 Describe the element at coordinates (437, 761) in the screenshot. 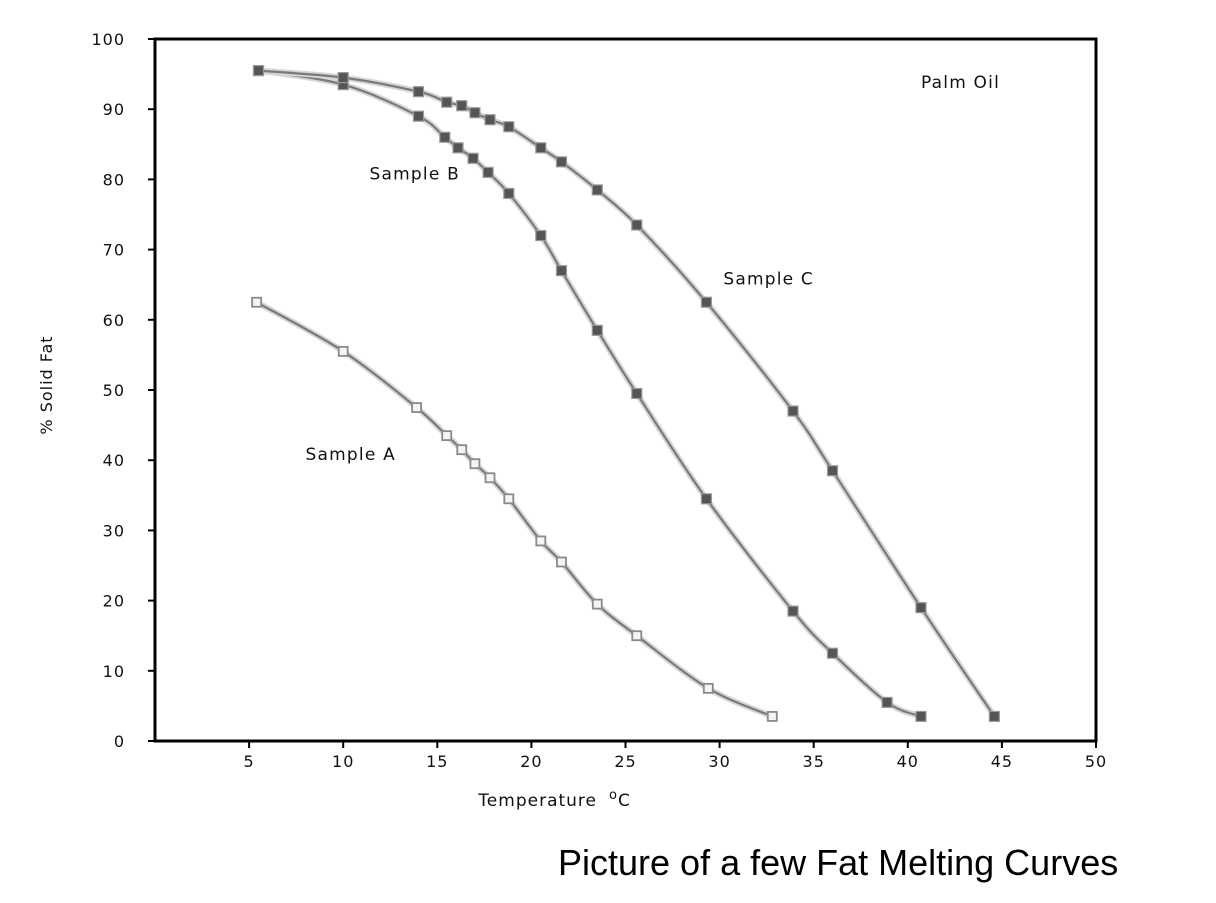

I see `x-tick-label: 15` at that location.